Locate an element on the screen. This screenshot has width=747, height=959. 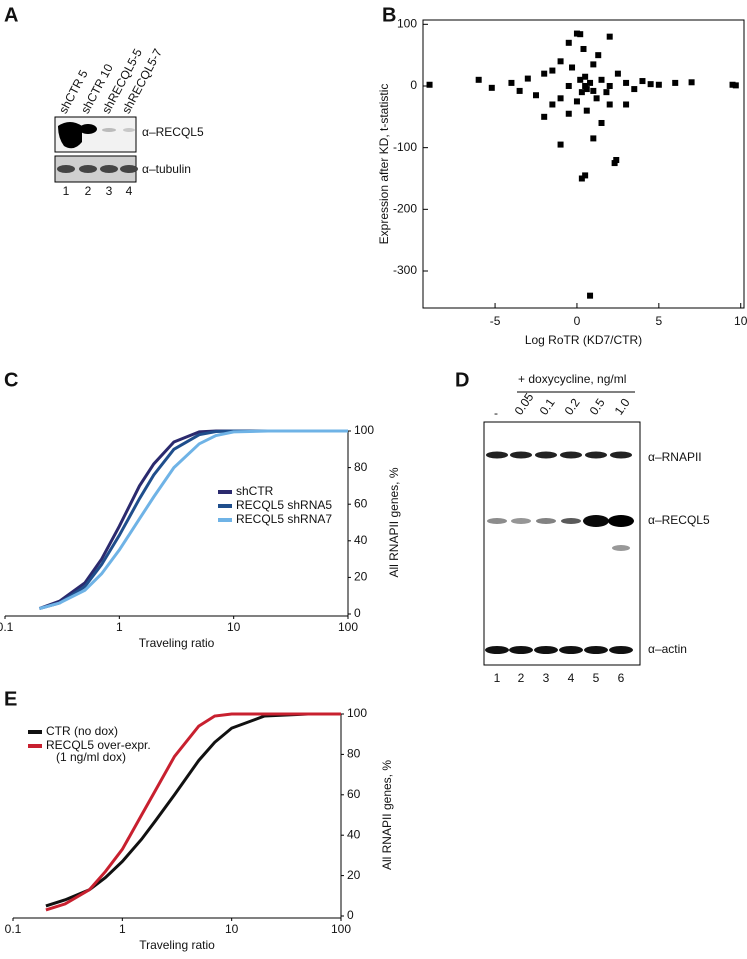
panel-letter: B is located at coordinates (389, 15).